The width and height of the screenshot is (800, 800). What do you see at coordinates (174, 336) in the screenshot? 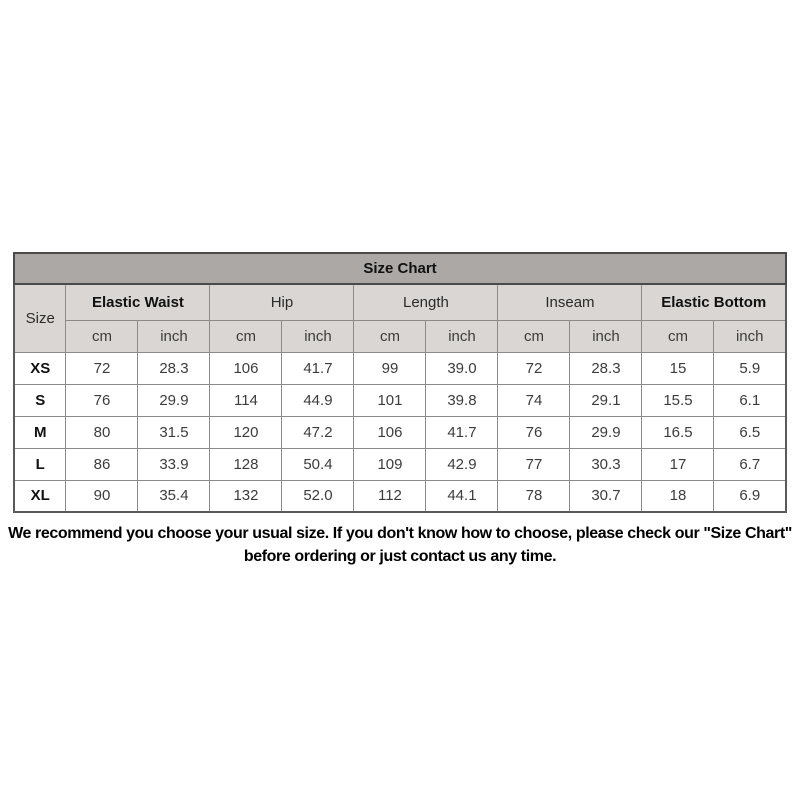
I see `unit-waist-inch: inch` at bounding box center [174, 336].